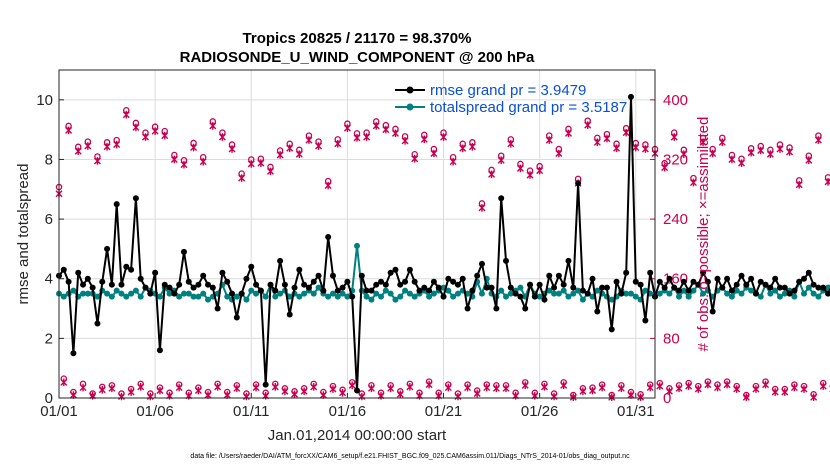 The width and height of the screenshot is (830, 470). Describe the element at coordinates (23, 234) in the screenshot. I see `y-axis-label: rmse and totalspread` at that location.